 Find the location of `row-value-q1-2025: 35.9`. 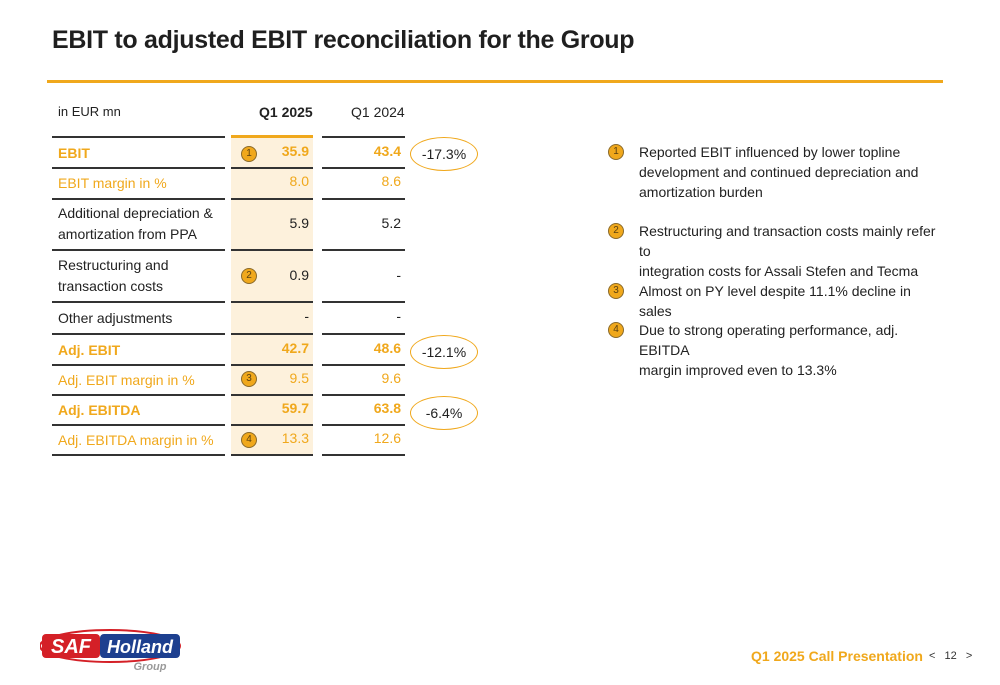

row-value-q1-2025: 35.9 is located at coordinates (295, 151).